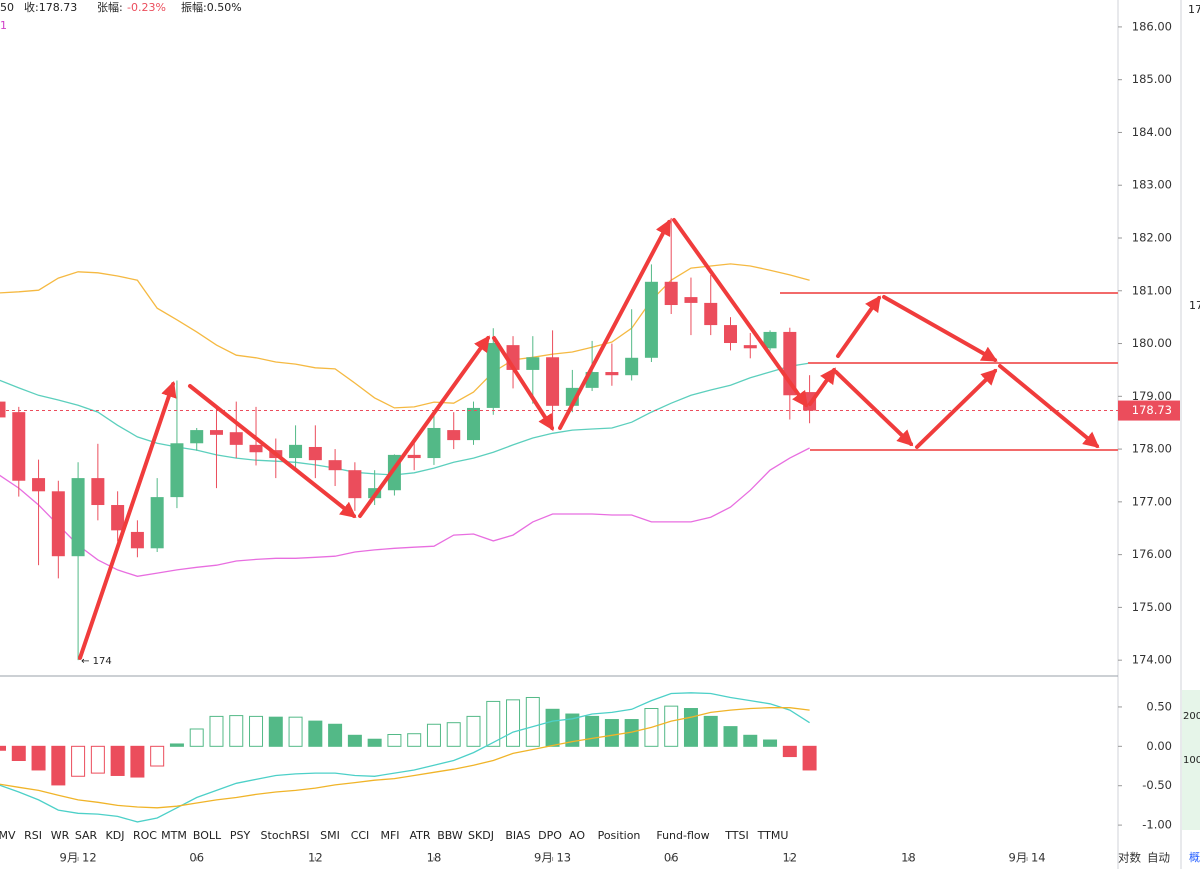 This screenshot has height=869, width=1200. What do you see at coordinates (682, 835) in the screenshot?
I see `indicator-tab: Fund-flow` at bounding box center [682, 835].